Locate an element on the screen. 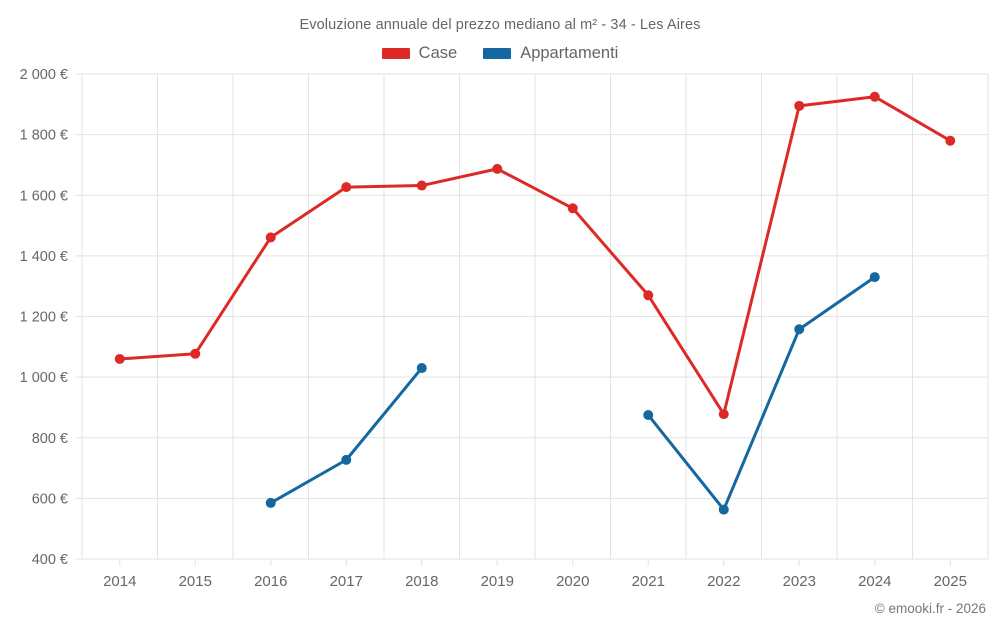  legend-item-case: Case is located at coordinates (419, 53).